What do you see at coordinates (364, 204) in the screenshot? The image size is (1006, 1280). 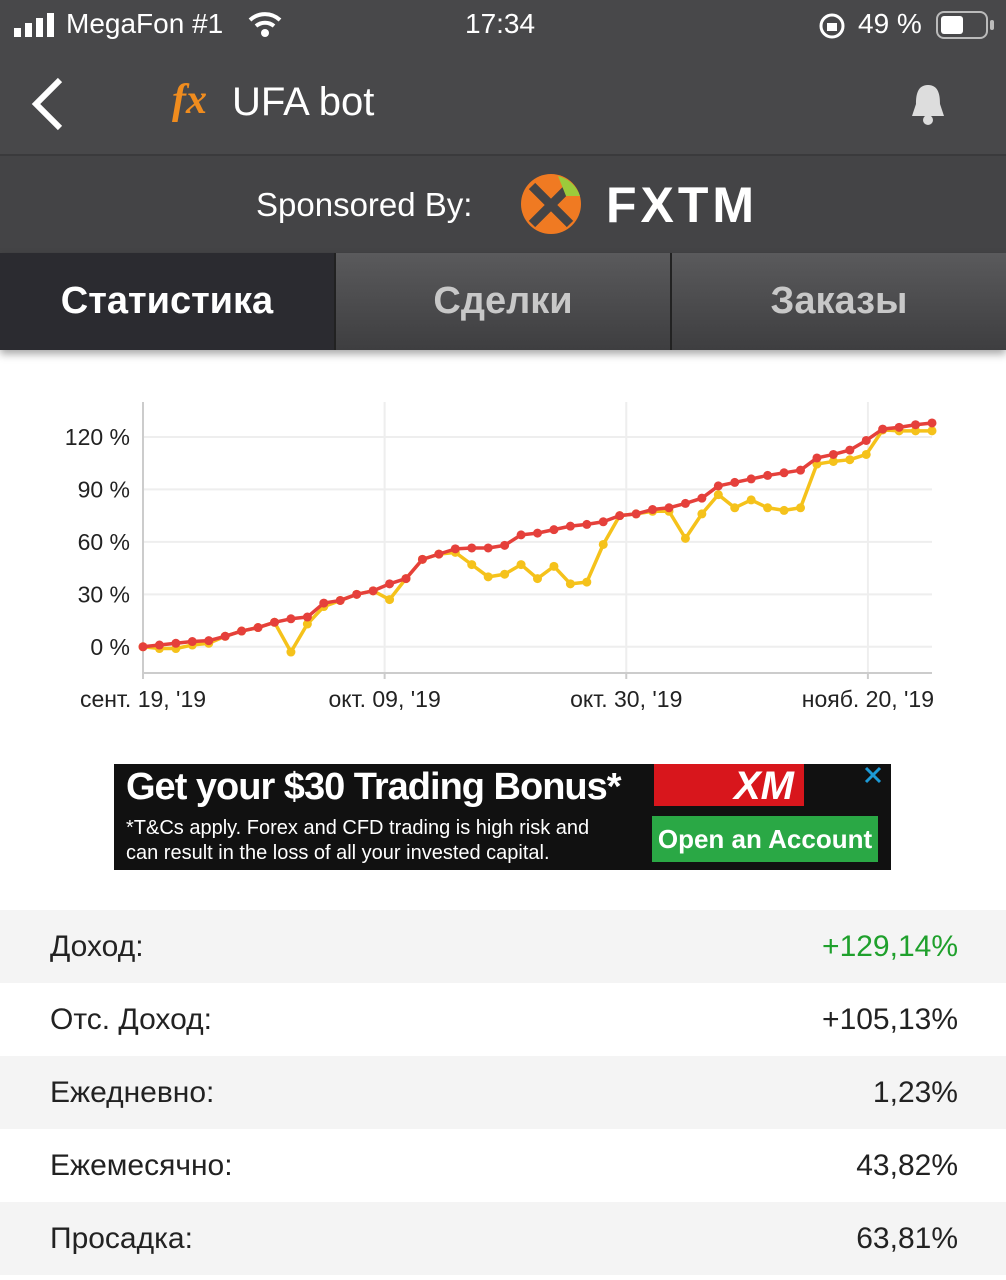 I see `sponsor-label: Sponsored By:` at bounding box center [364, 204].